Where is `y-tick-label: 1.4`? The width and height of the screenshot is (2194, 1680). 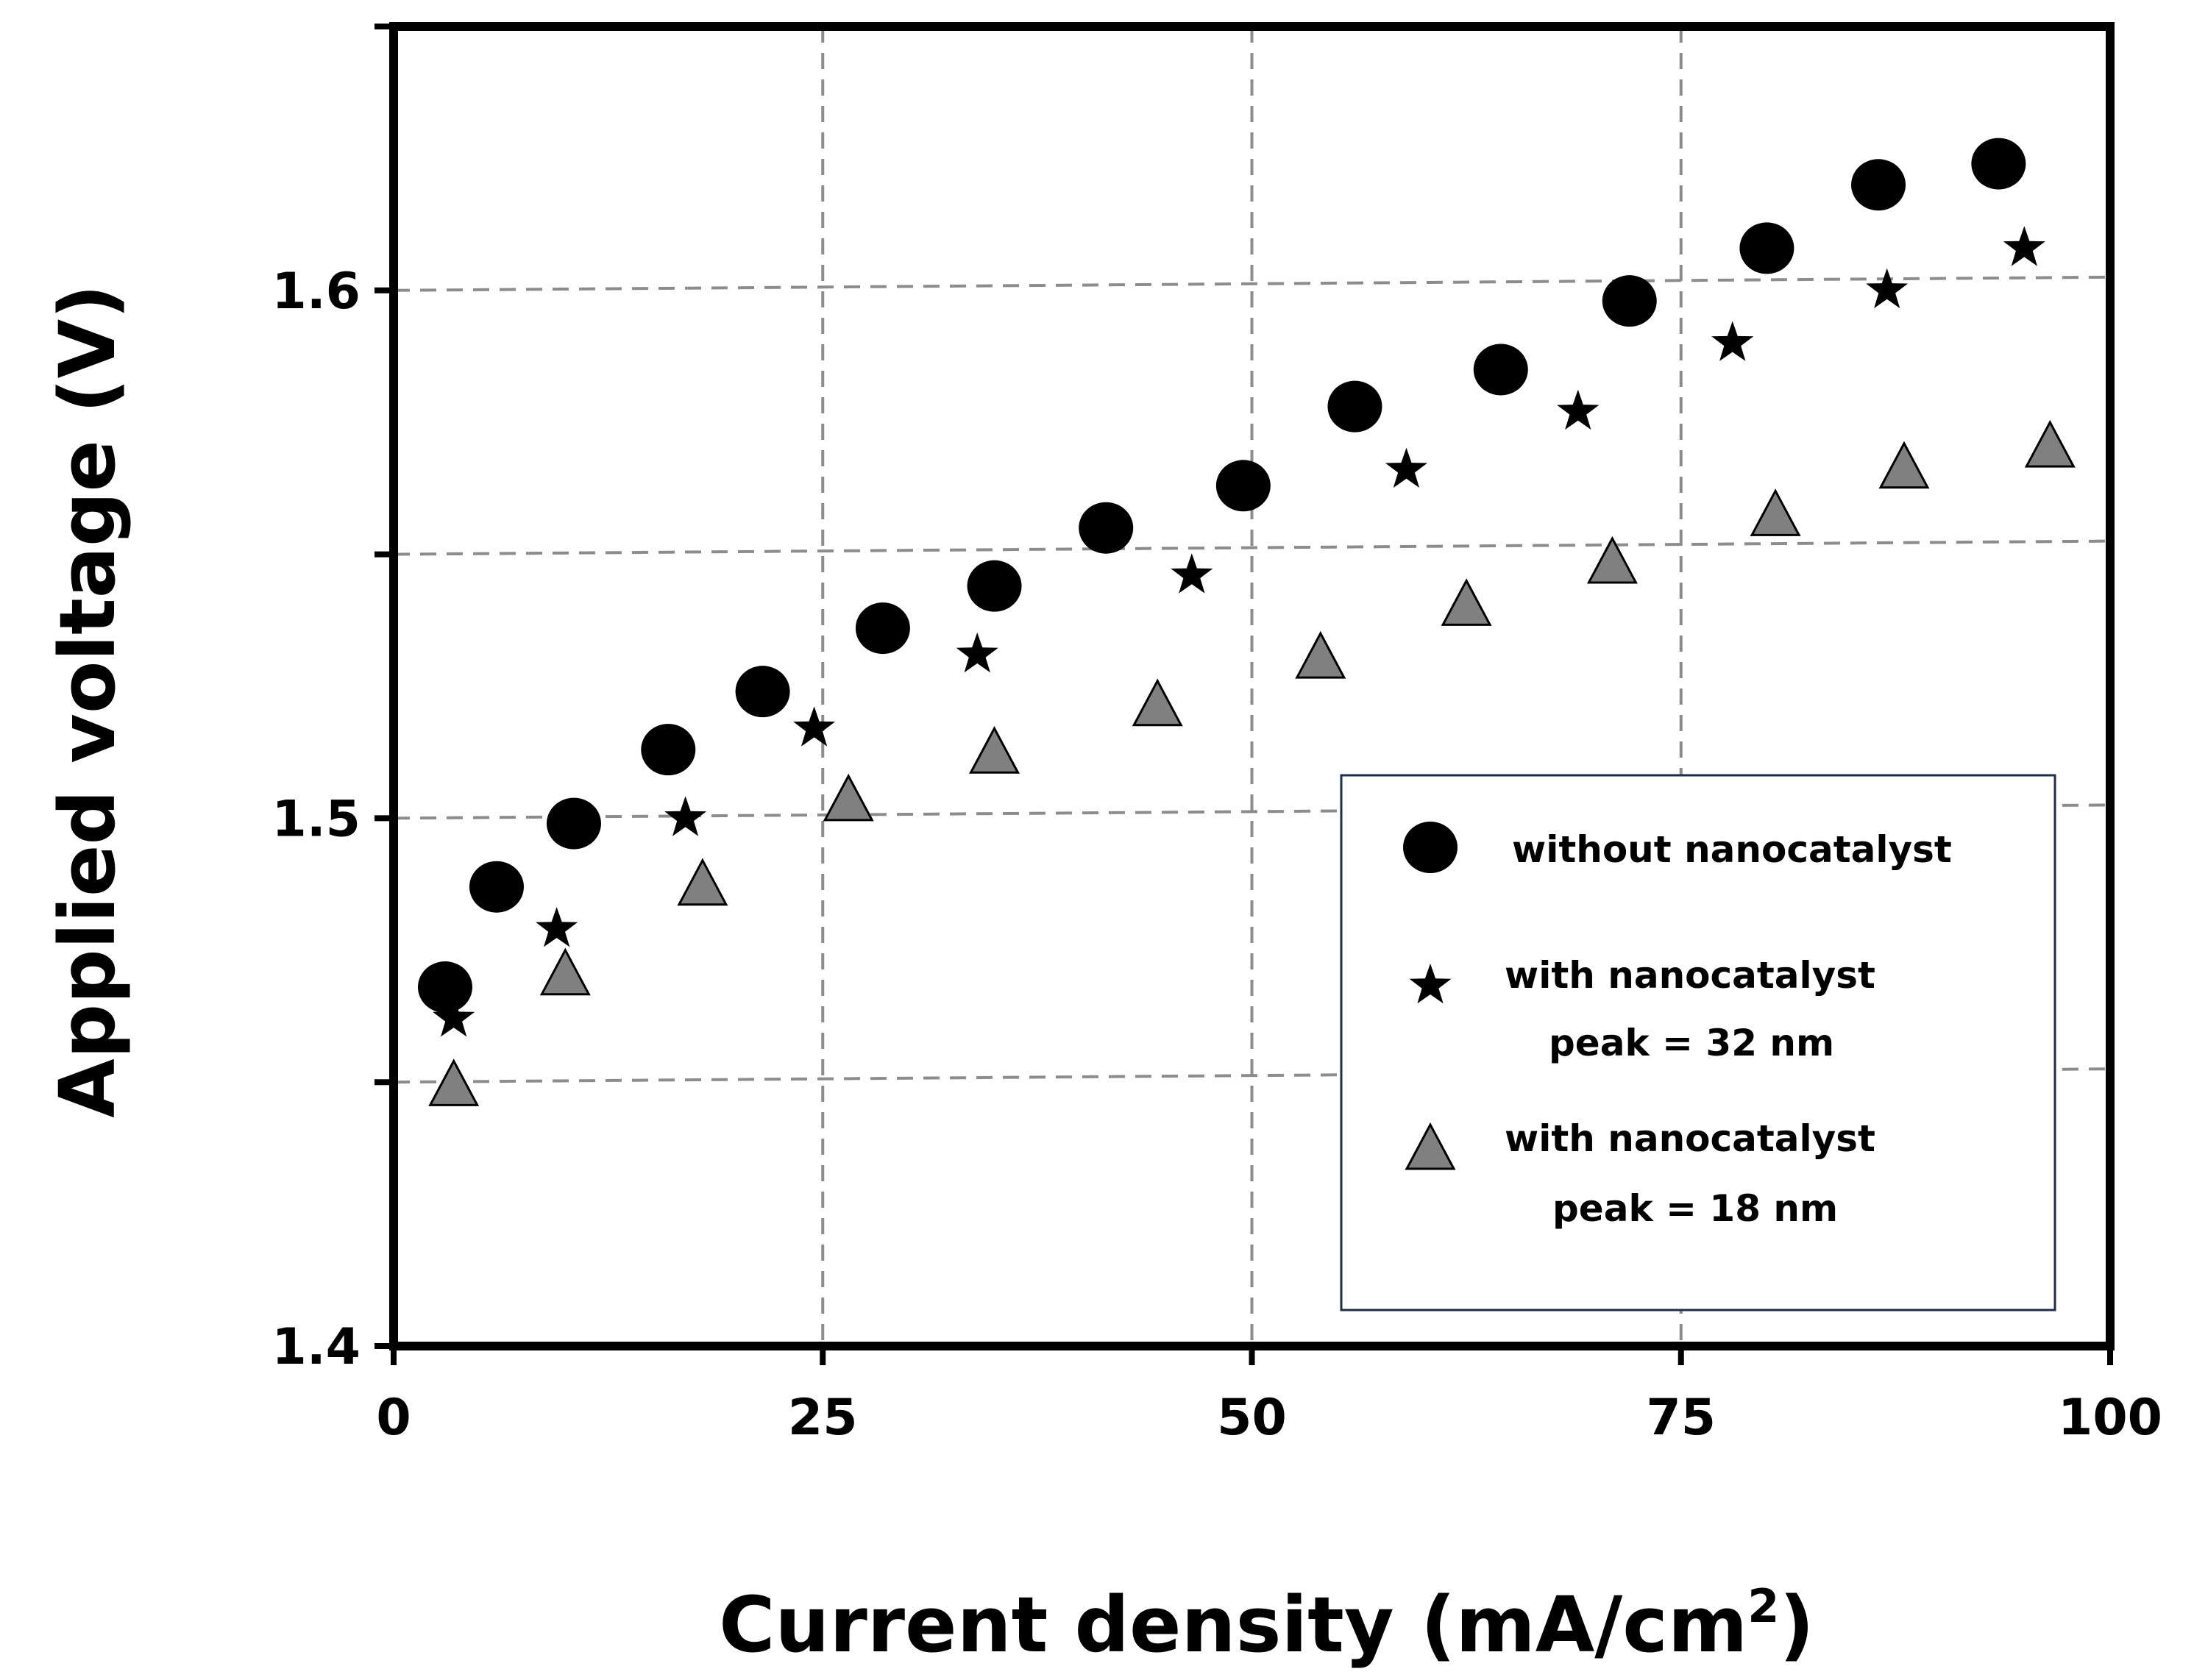 y-tick-label: 1.4 is located at coordinates (316, 1347).